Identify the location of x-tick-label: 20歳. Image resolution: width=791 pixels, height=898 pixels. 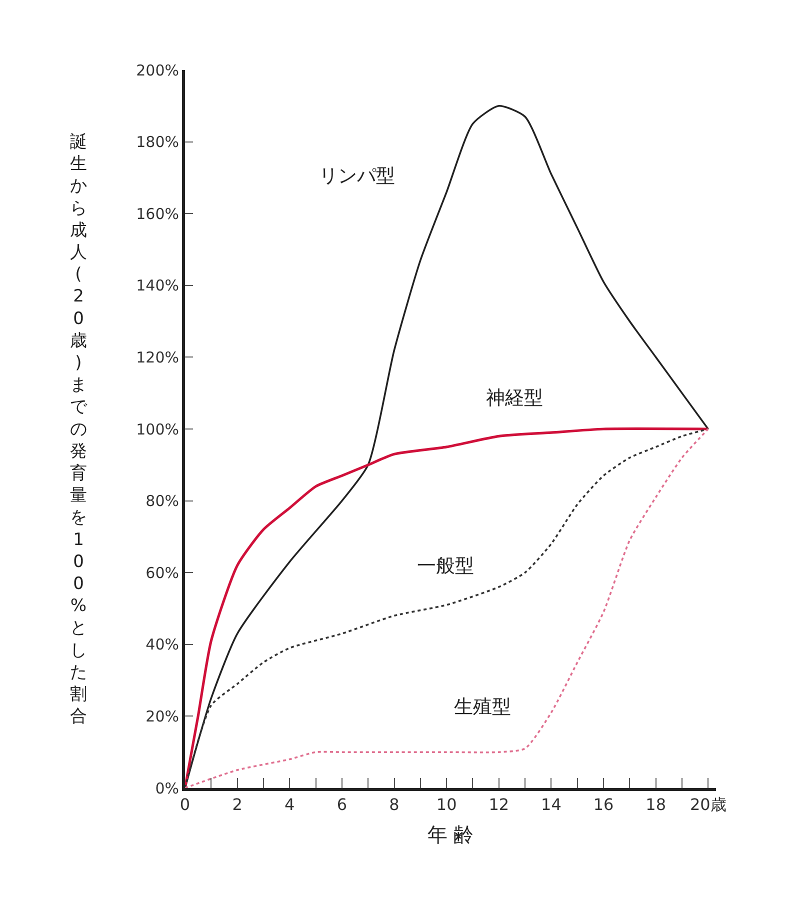
(708, 804).